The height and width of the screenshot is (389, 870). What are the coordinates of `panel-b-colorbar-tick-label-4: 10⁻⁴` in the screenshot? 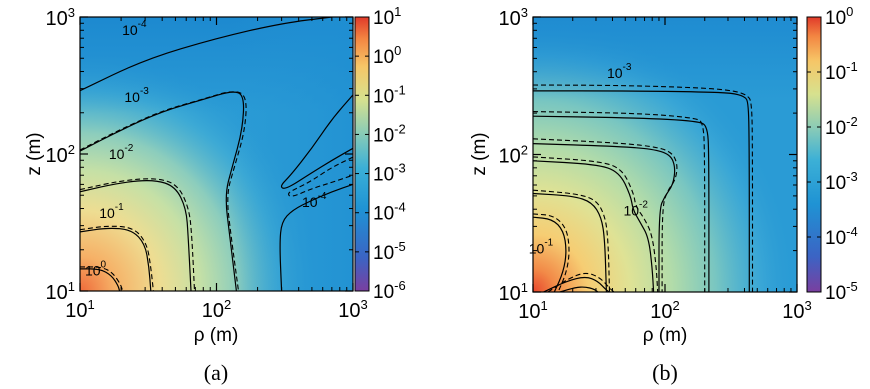 It's located at (841, 236).